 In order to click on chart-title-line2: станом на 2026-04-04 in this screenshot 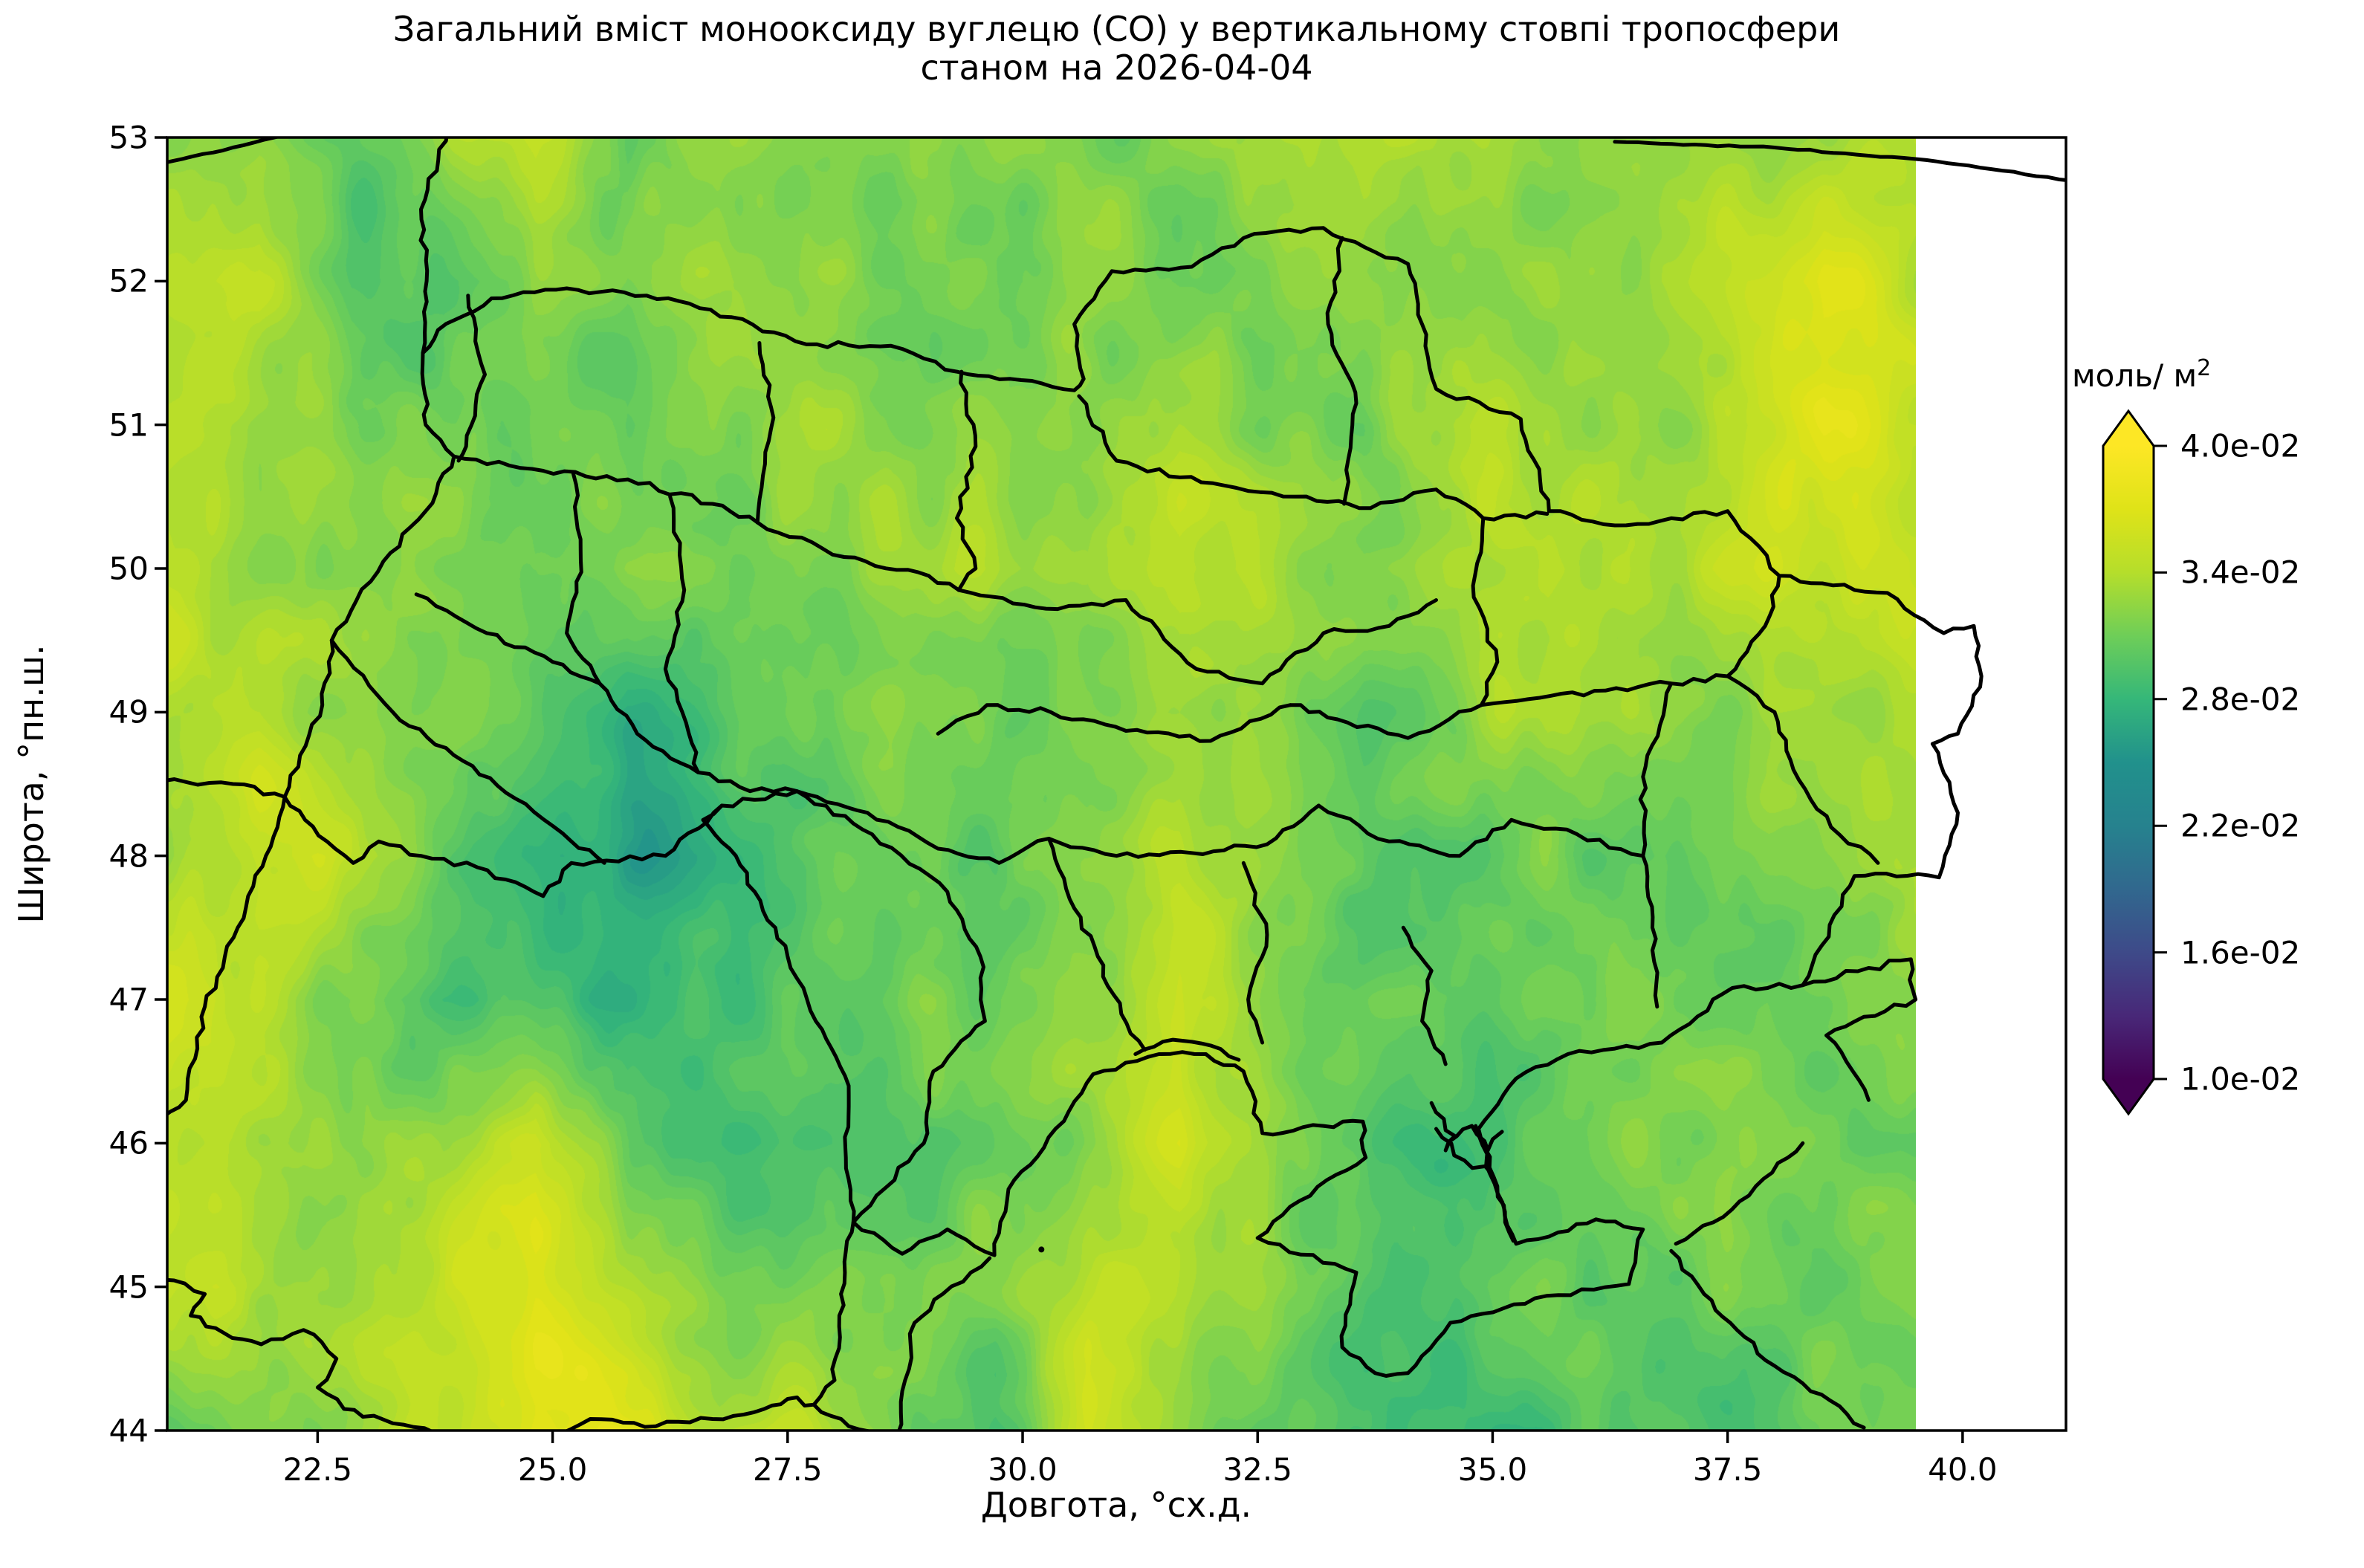, I will do `click(1116, 68)`.